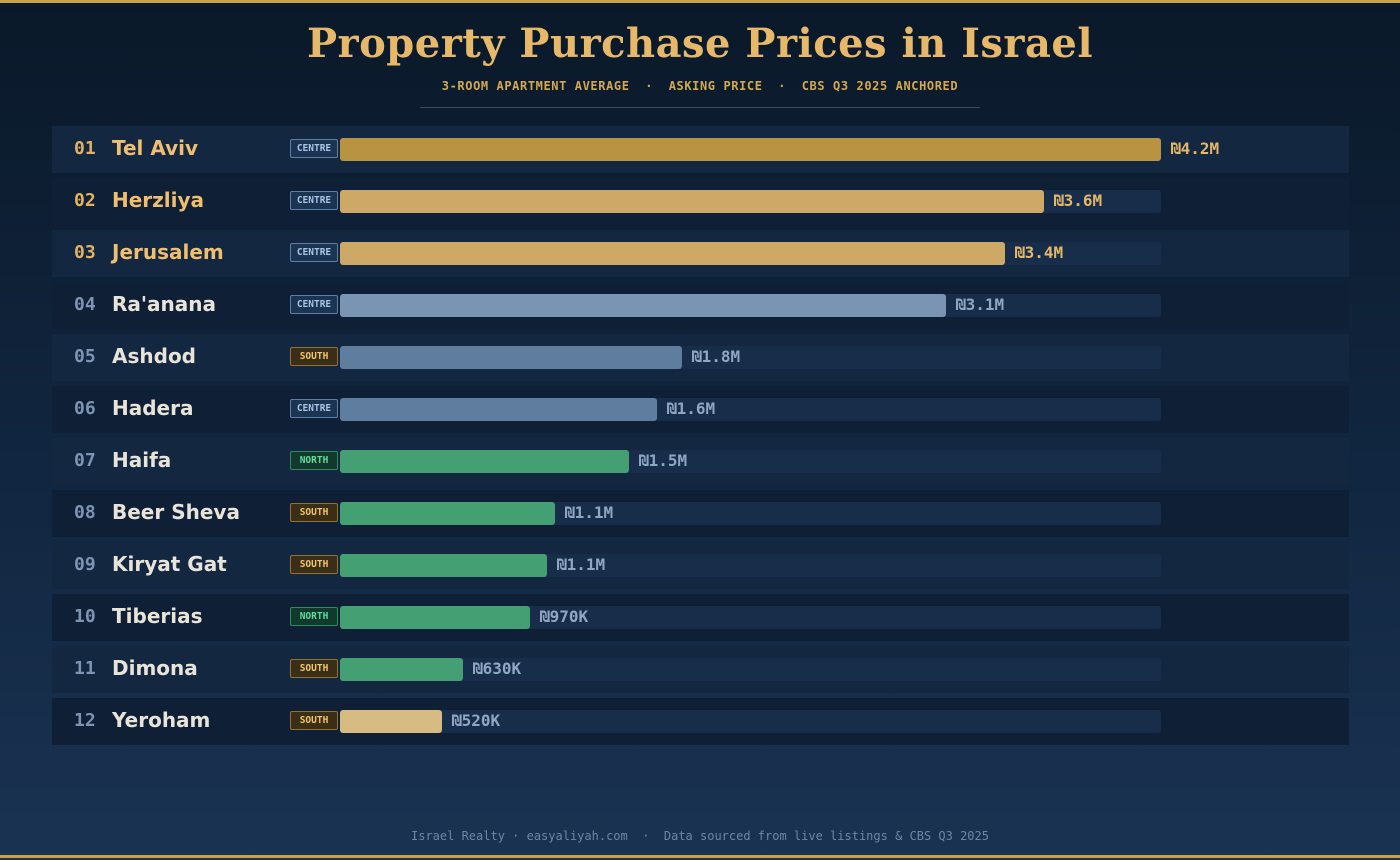 This screenshot has width=1400, height=860. What do you see at coordinates (880, 86) in the screenshot?
I see `subtitle-source: CBS Q3 2025 ANCHORED` at bounding box center [880, 86].